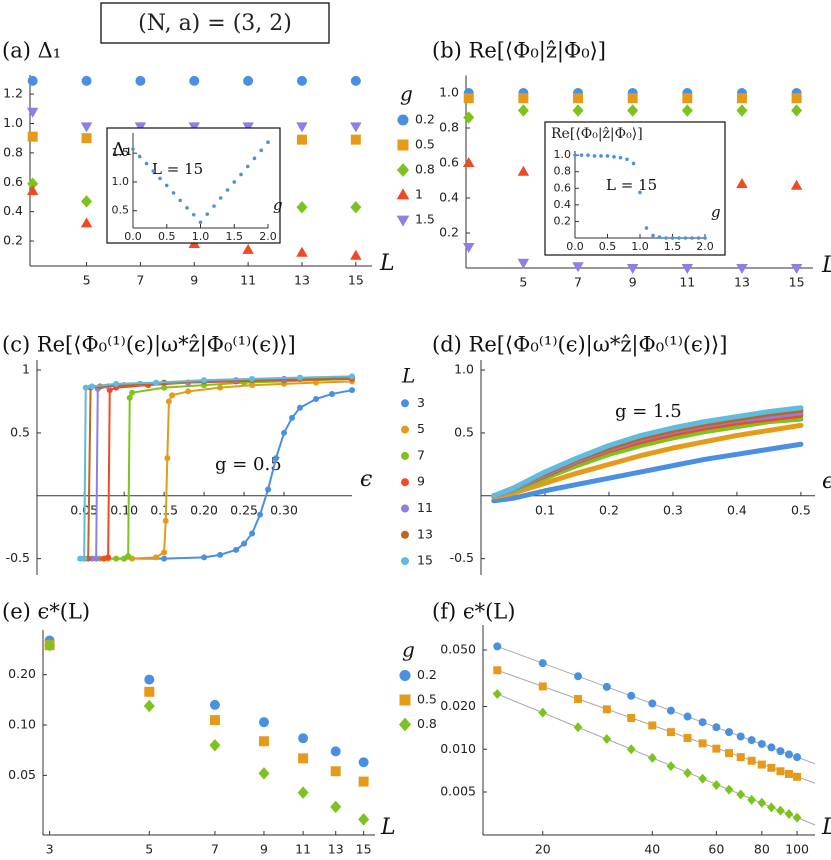  What do you see at coordinates (523, 282) in the screenshot?
I see `x-tick-label: 5` at bounding box center [523, 282].